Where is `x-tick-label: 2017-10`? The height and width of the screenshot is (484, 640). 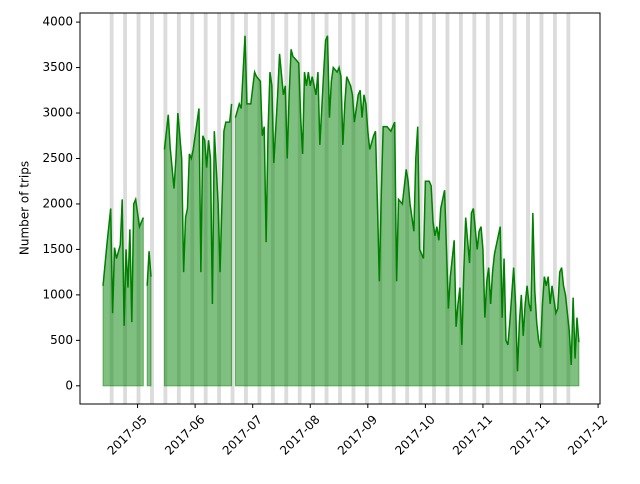
x-tick-label: 2017-10 is located at coordinates (414, 434).